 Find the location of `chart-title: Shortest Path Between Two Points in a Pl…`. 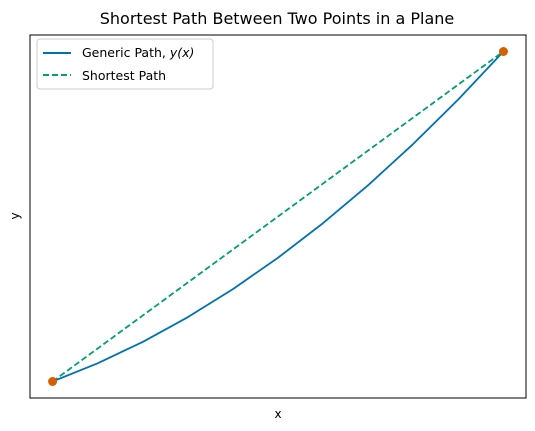

chart-title: Shortest Path Between Two Points in a Pl… is located at coordinates (277, 18).